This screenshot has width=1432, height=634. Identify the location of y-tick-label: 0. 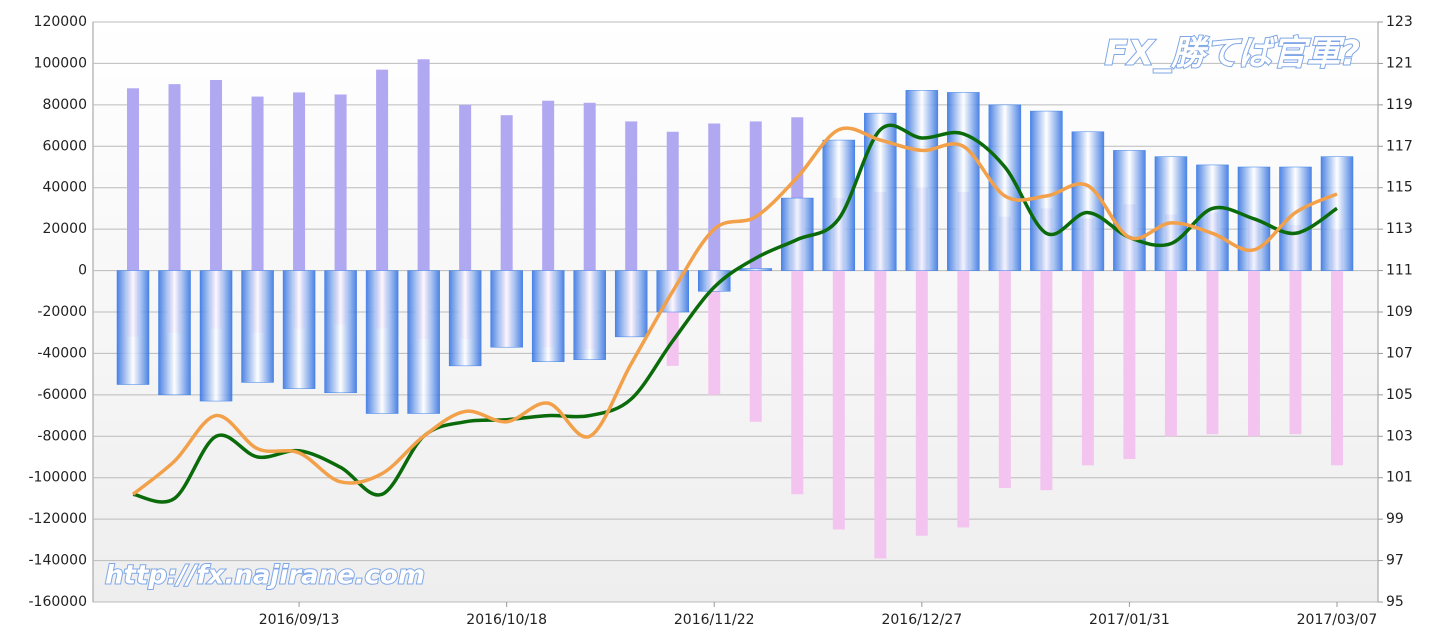
(82, 271).